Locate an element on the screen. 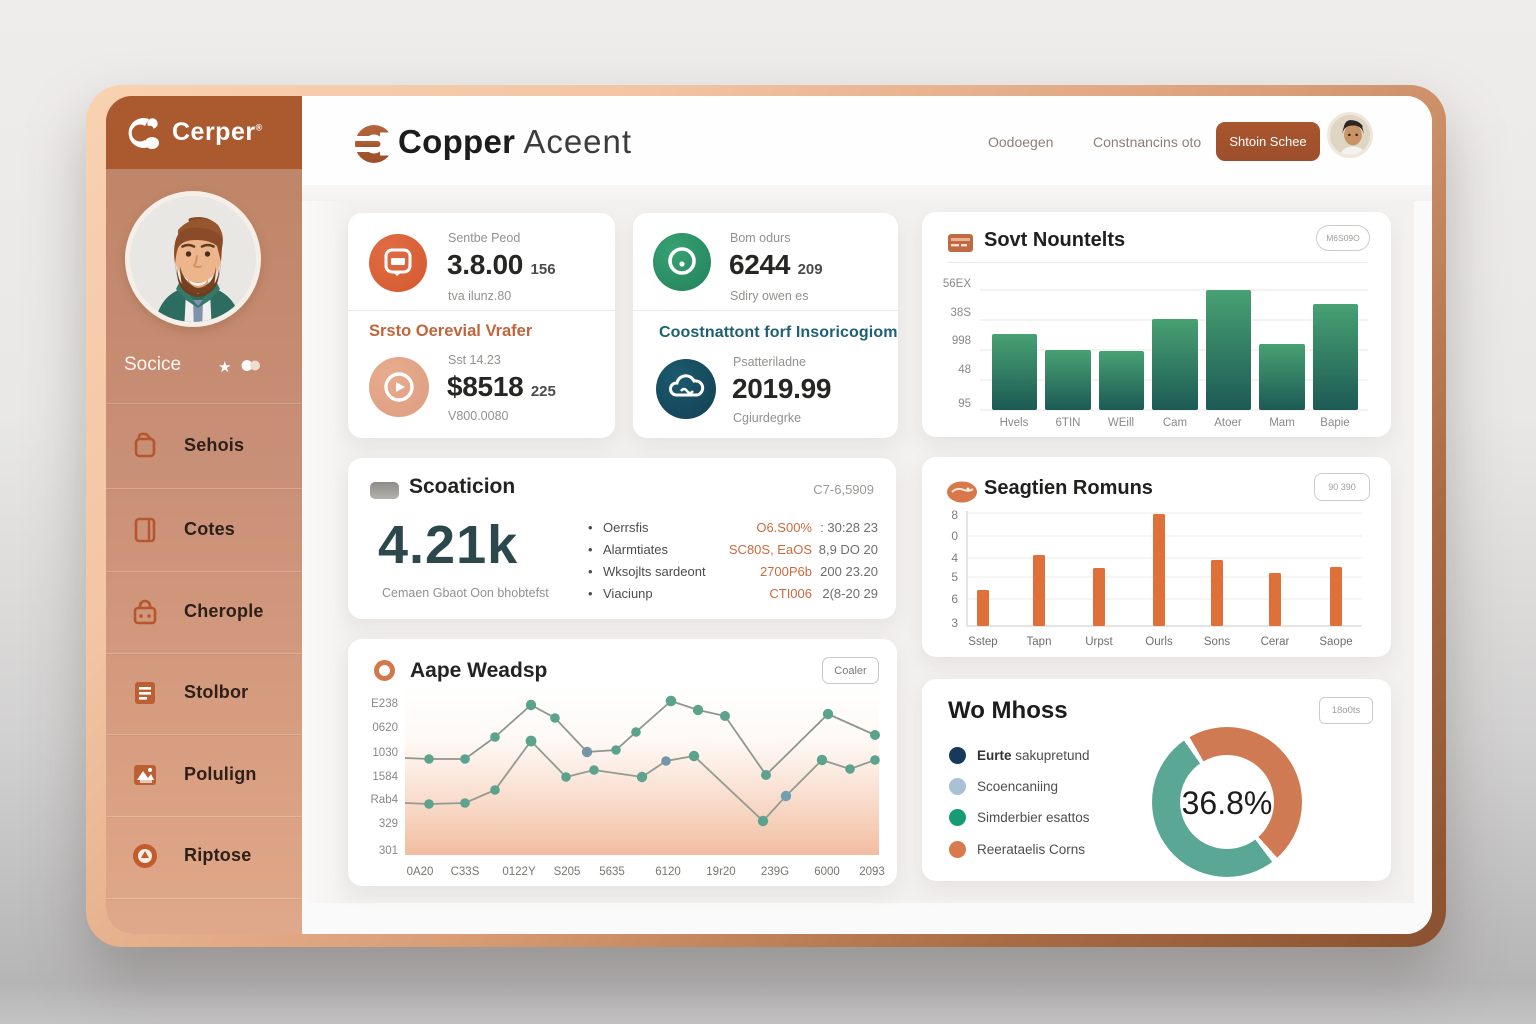 Image resolution: width=1536 pixels, height=1024 pixels. svg-text: 0620 is located at coordinates (385, 728).